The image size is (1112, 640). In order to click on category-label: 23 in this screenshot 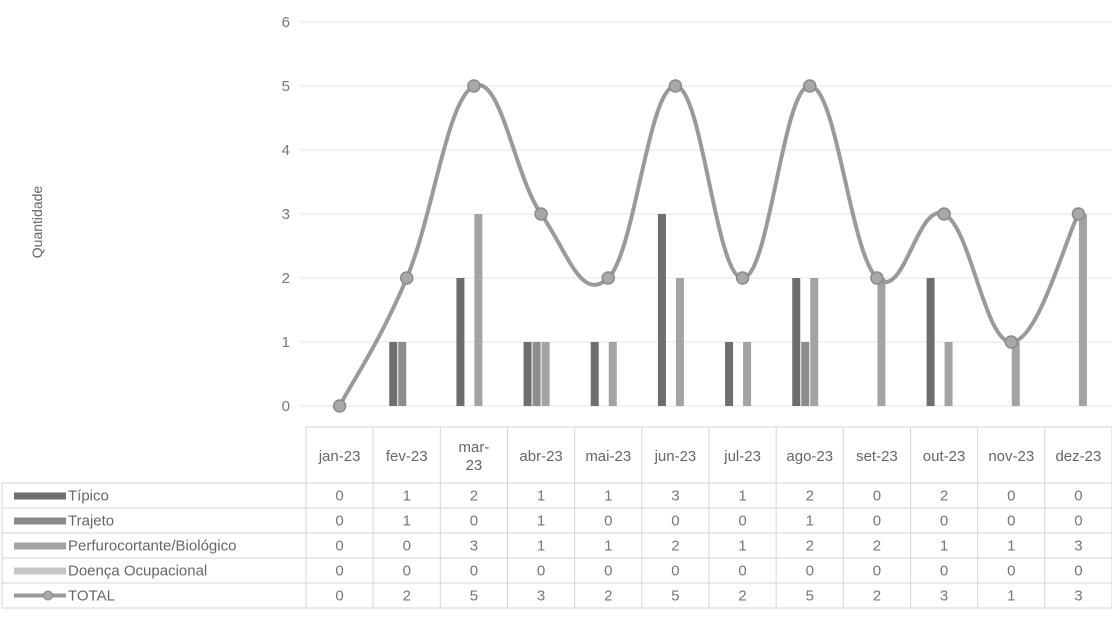, I will do `click(474, 465)`.